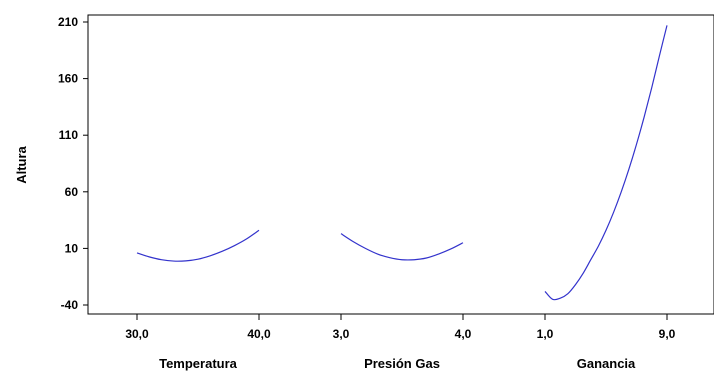  Describe the element at coordinates (667, 334) in the screenshot. I see `x-tick-label: 9,0` at that location.